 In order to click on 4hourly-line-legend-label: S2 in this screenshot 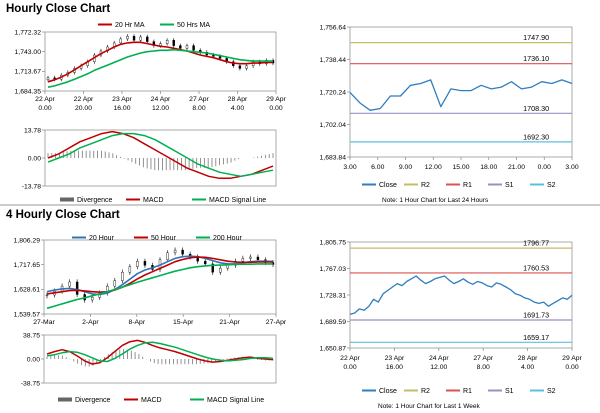, I will do `click(551, 391)`.